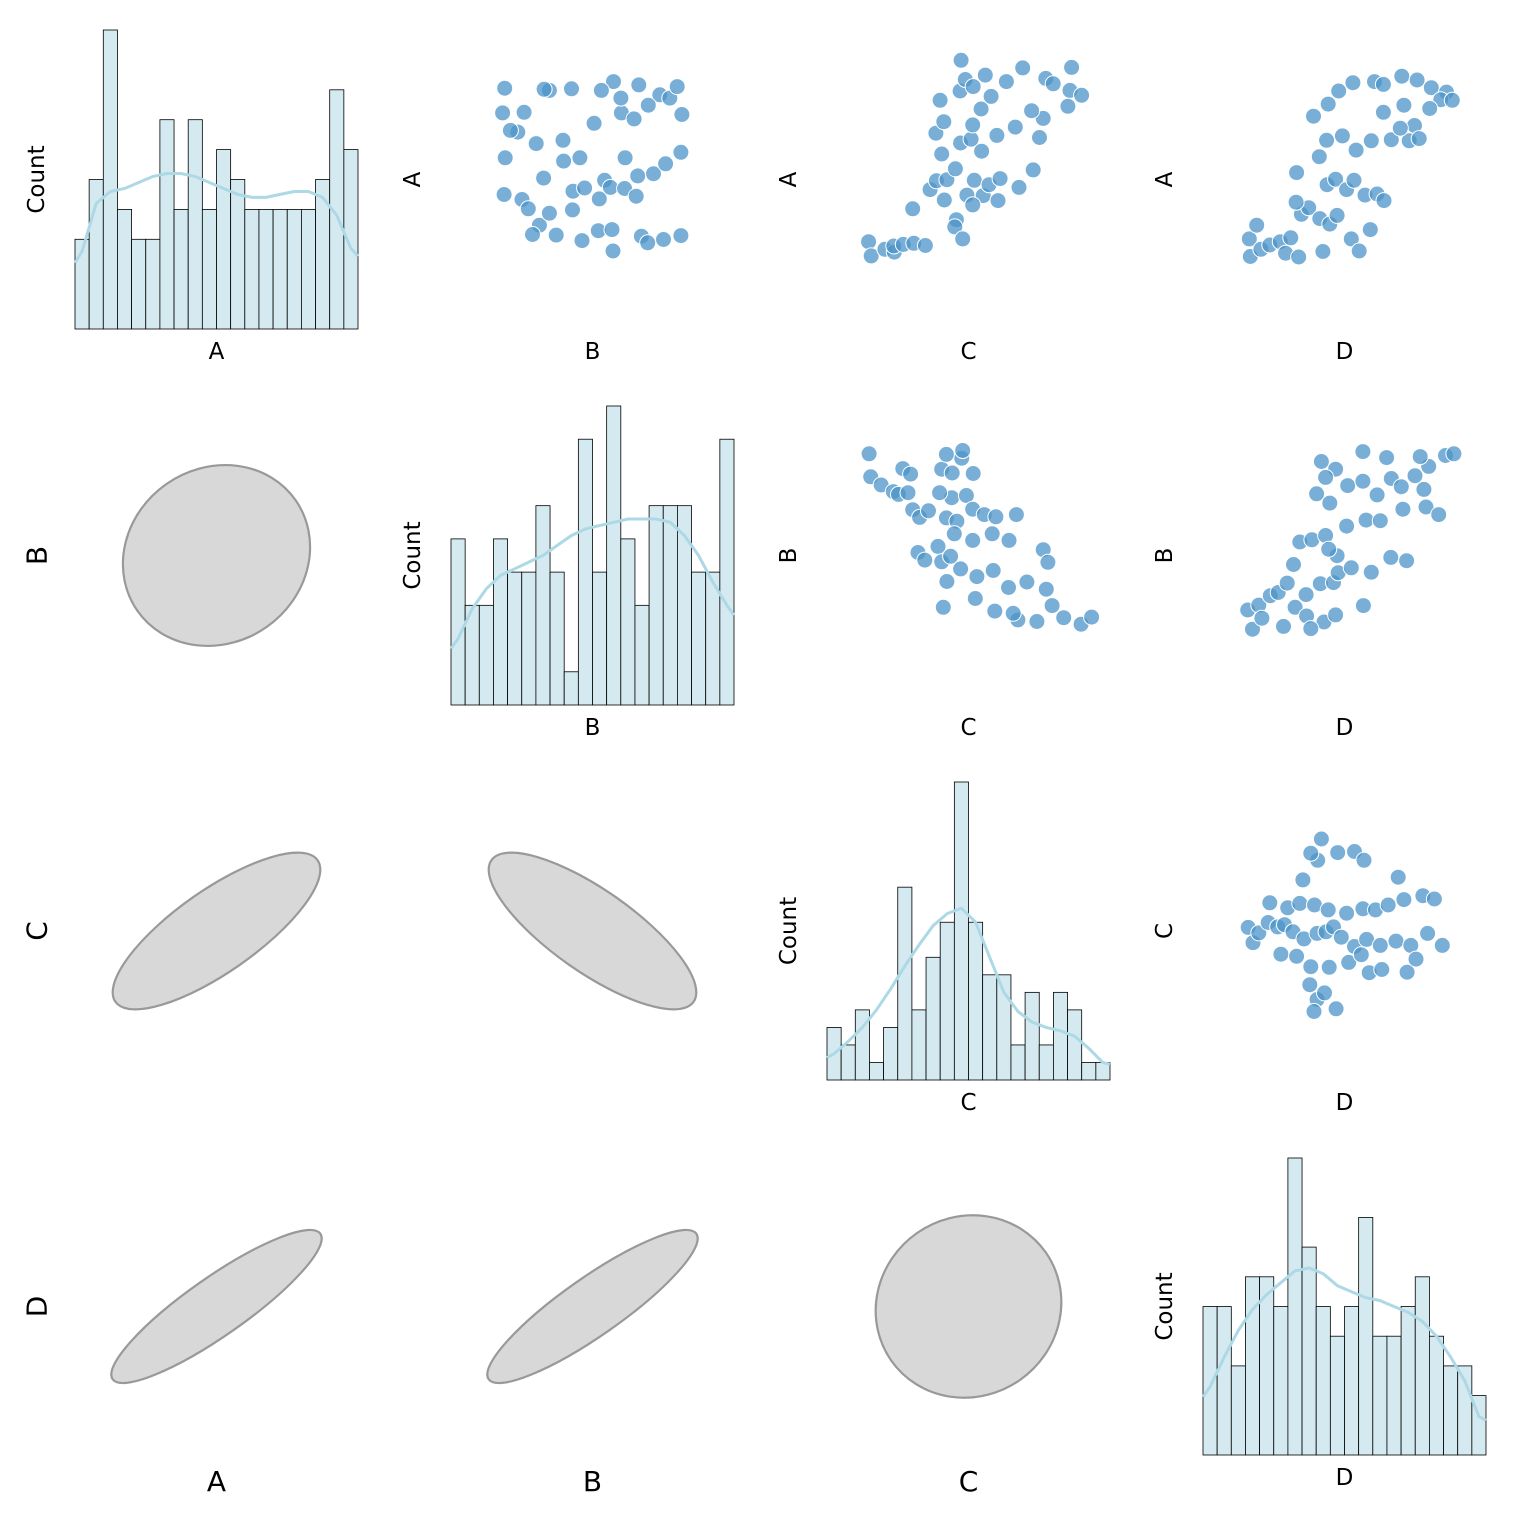  What do you see at coordinates (1344, 1306) in the screenshot?
I see `histogram-panel-d` at bounding box center [1344, 1306].